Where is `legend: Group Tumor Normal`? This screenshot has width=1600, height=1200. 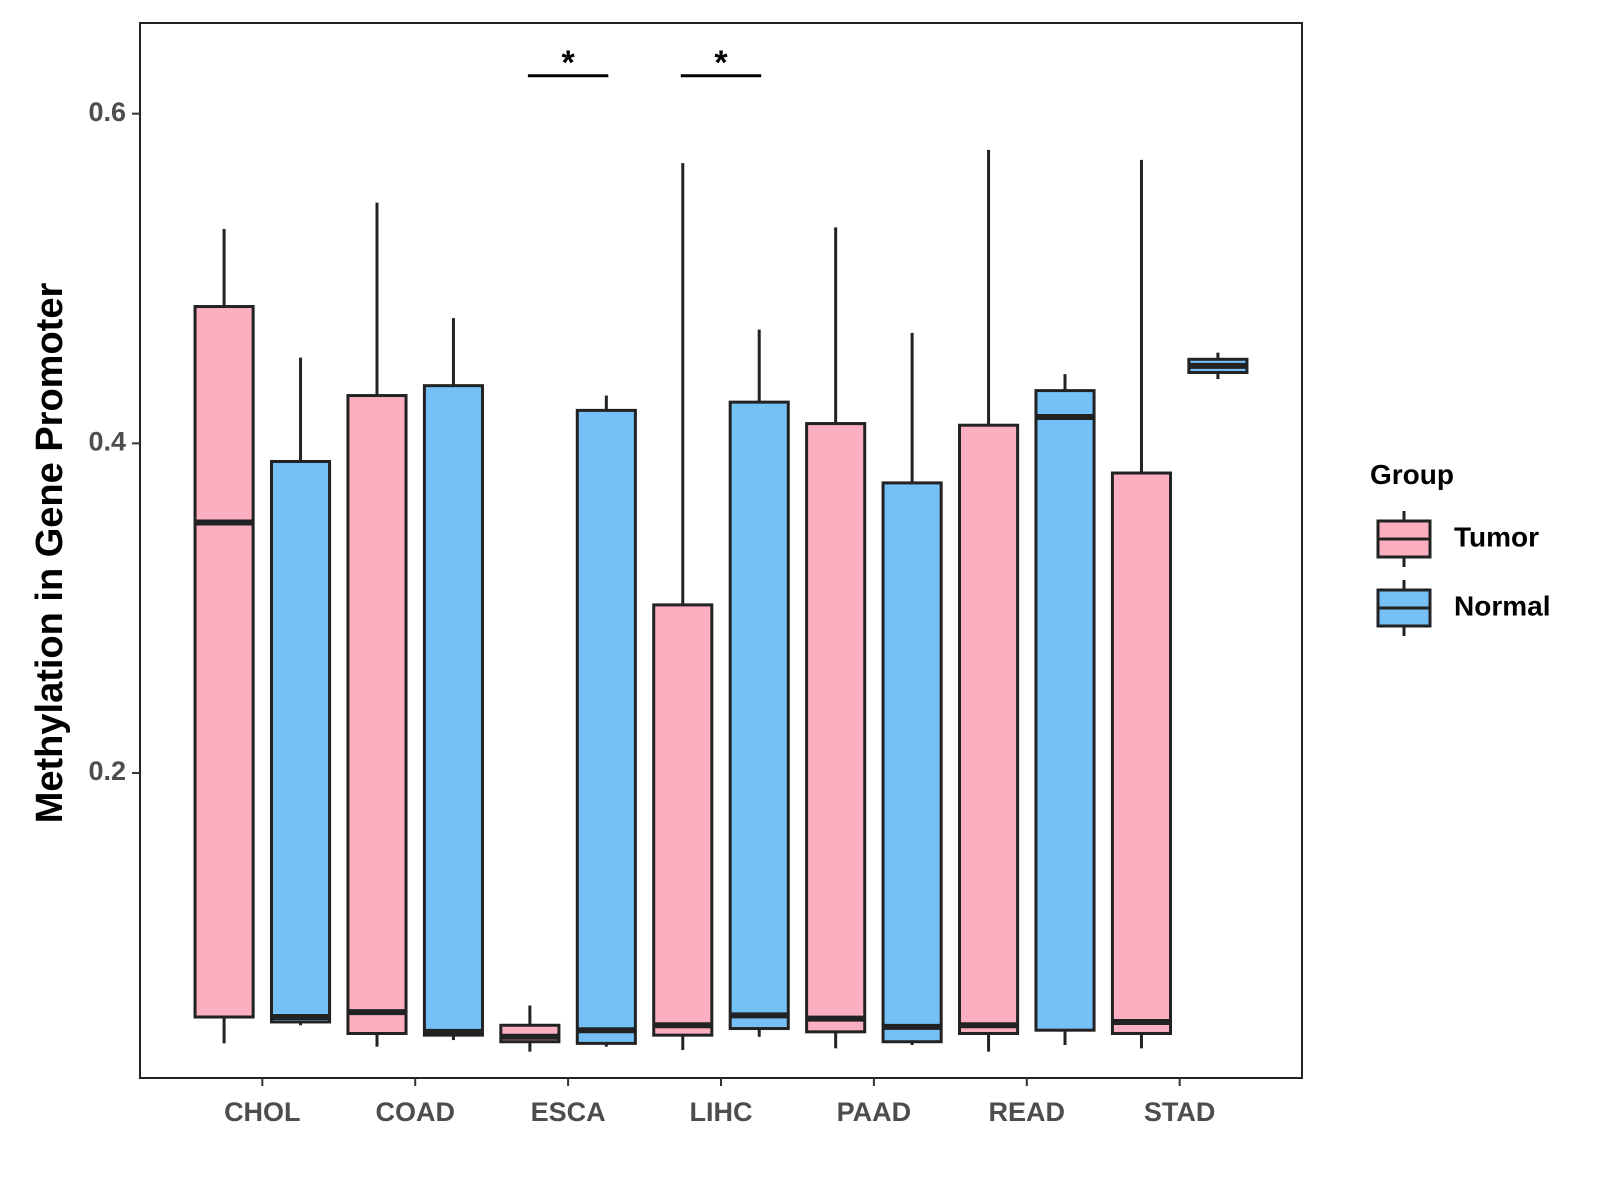
legend: Group Tumor Normal is located at coordinates (1460, 547).